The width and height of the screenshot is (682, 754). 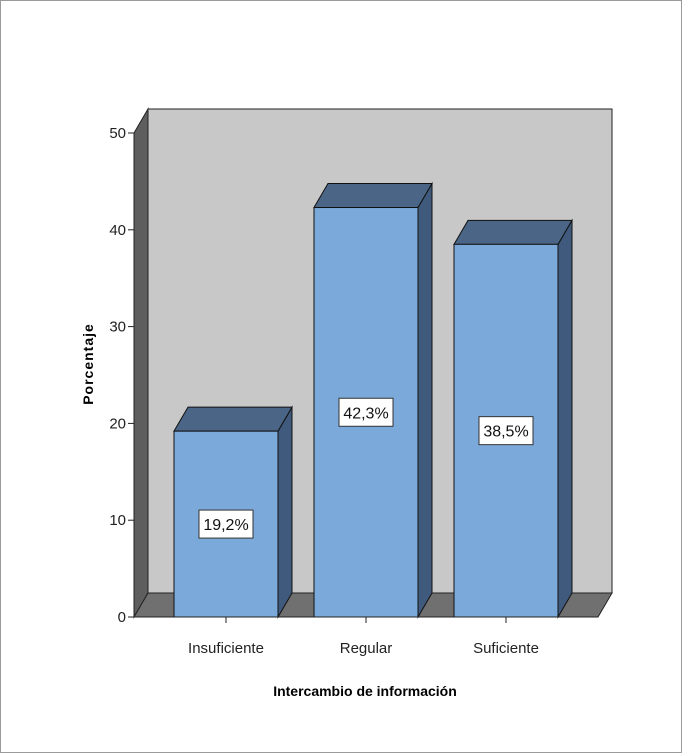 I want to click on left-wall, so click(x=141, y=363).